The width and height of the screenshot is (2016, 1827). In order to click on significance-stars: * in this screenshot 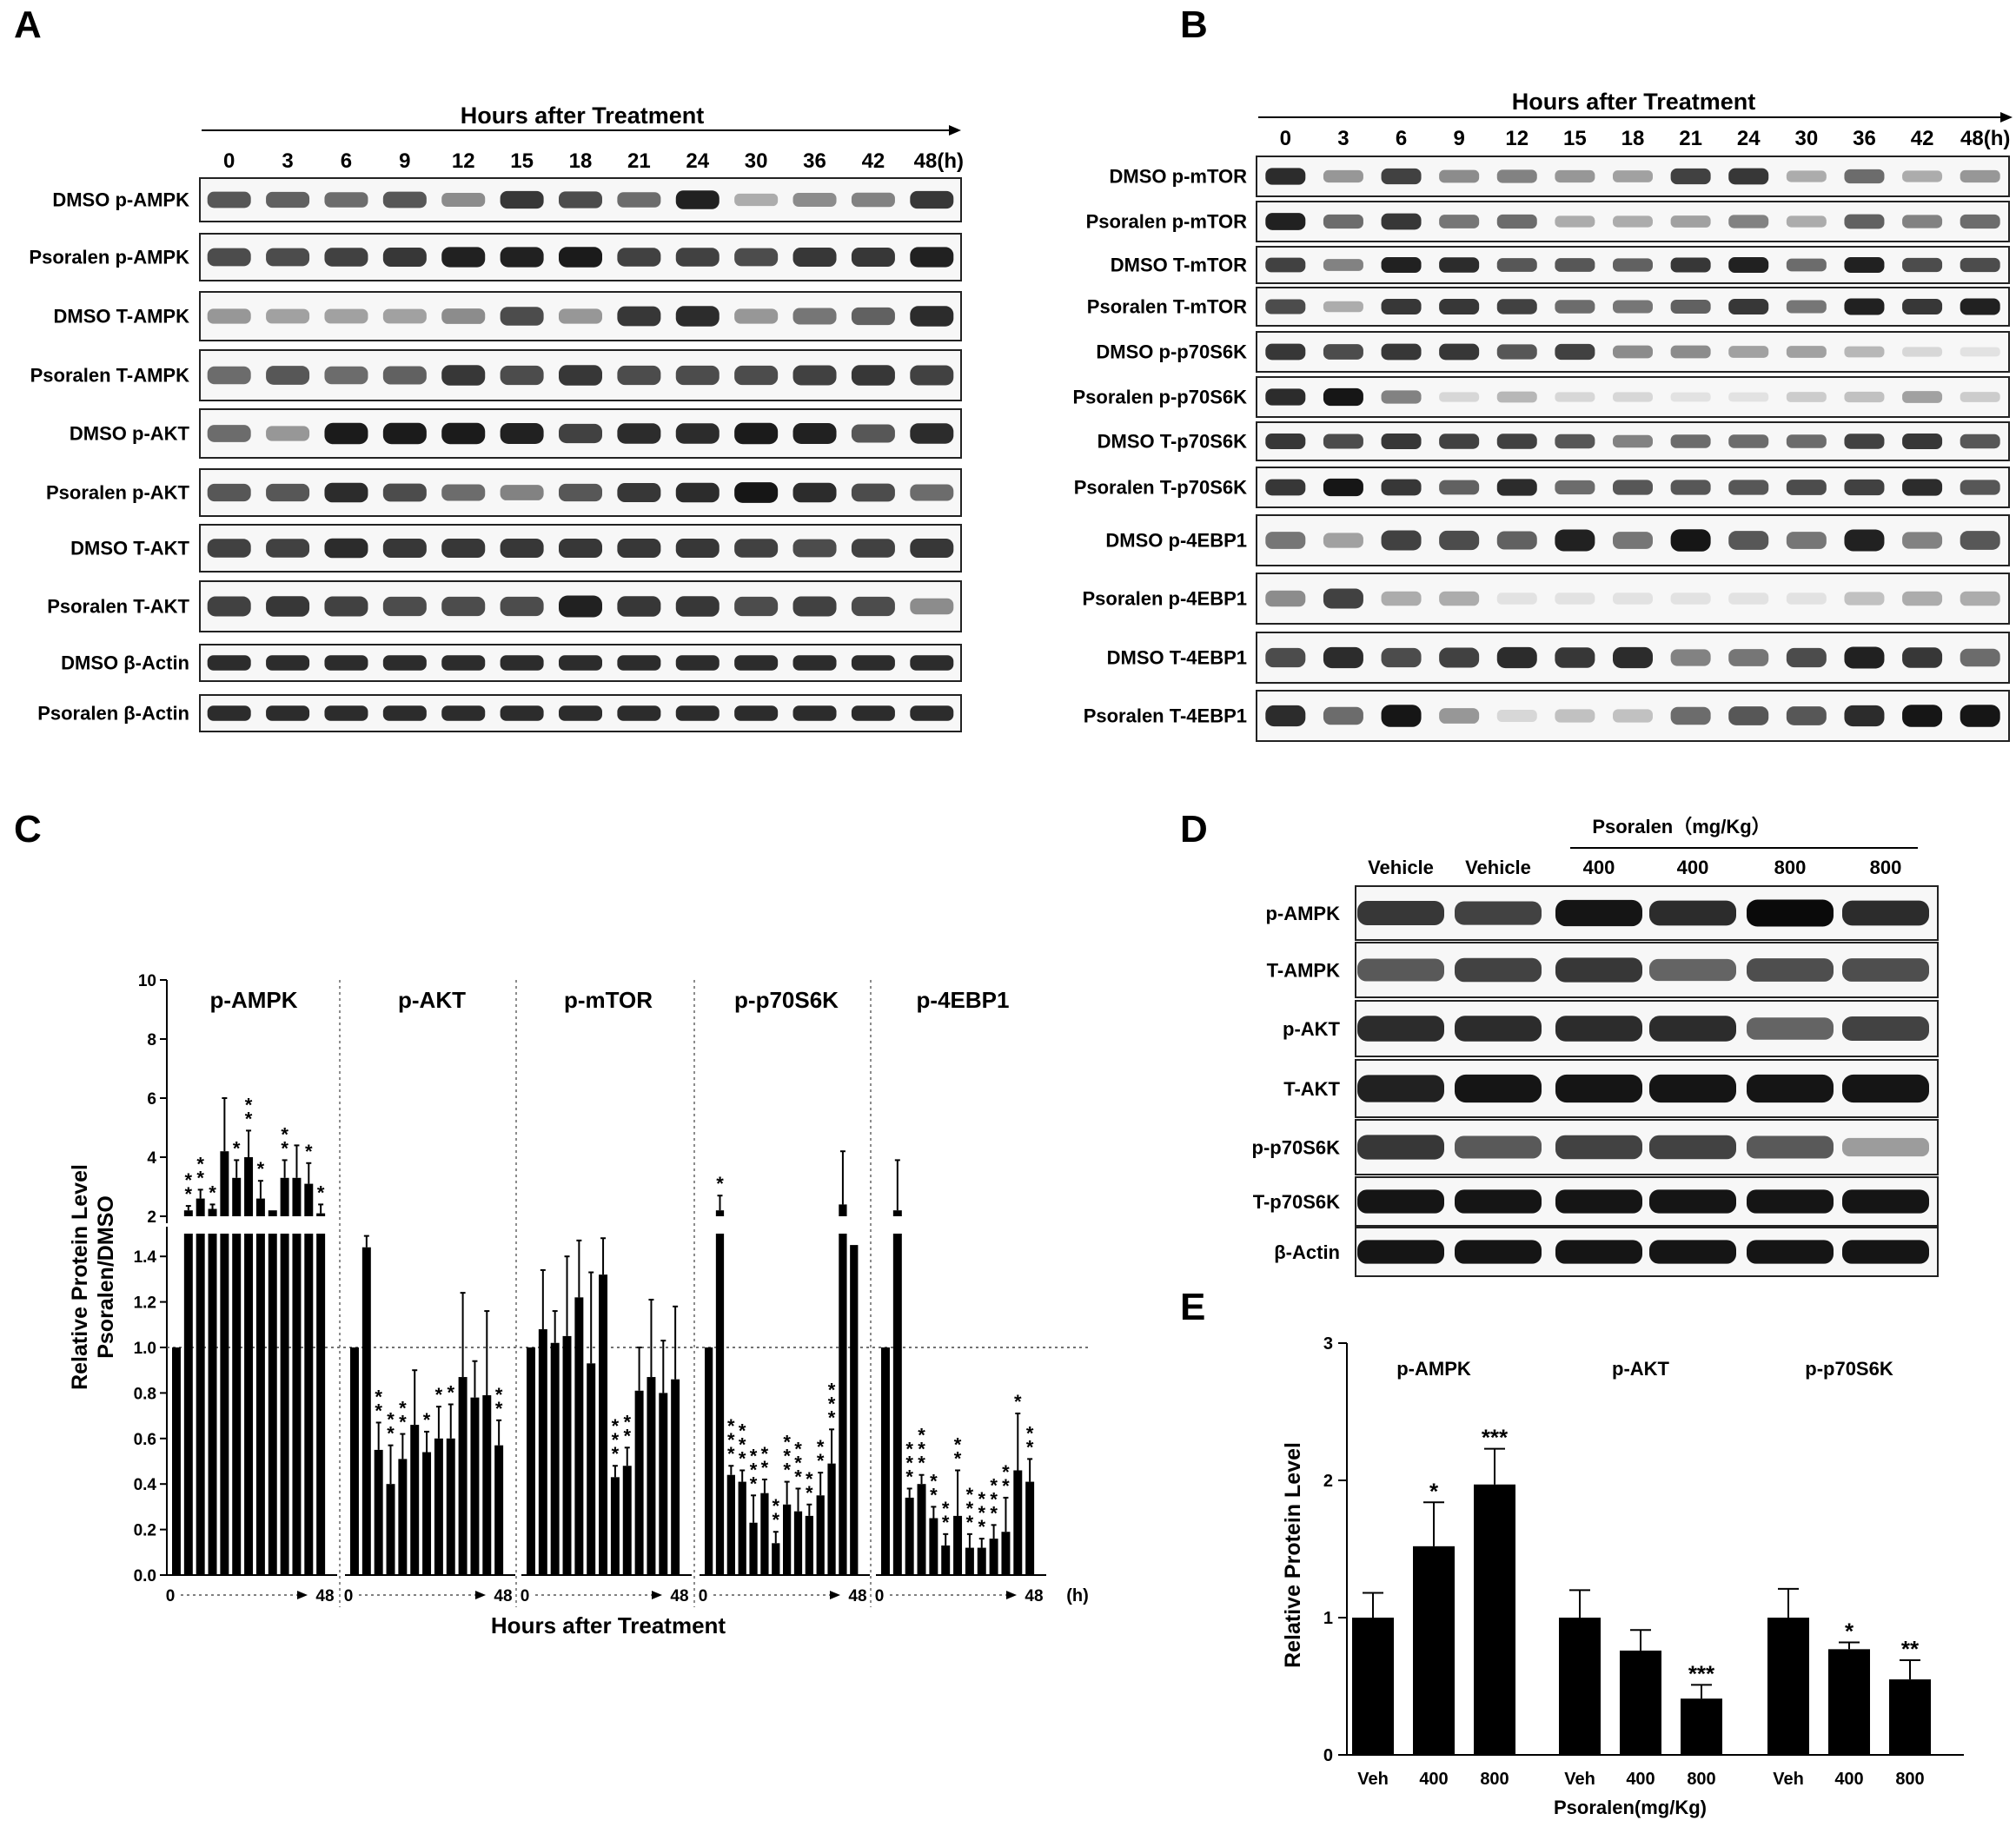, I will do `click(309, 1151)`.